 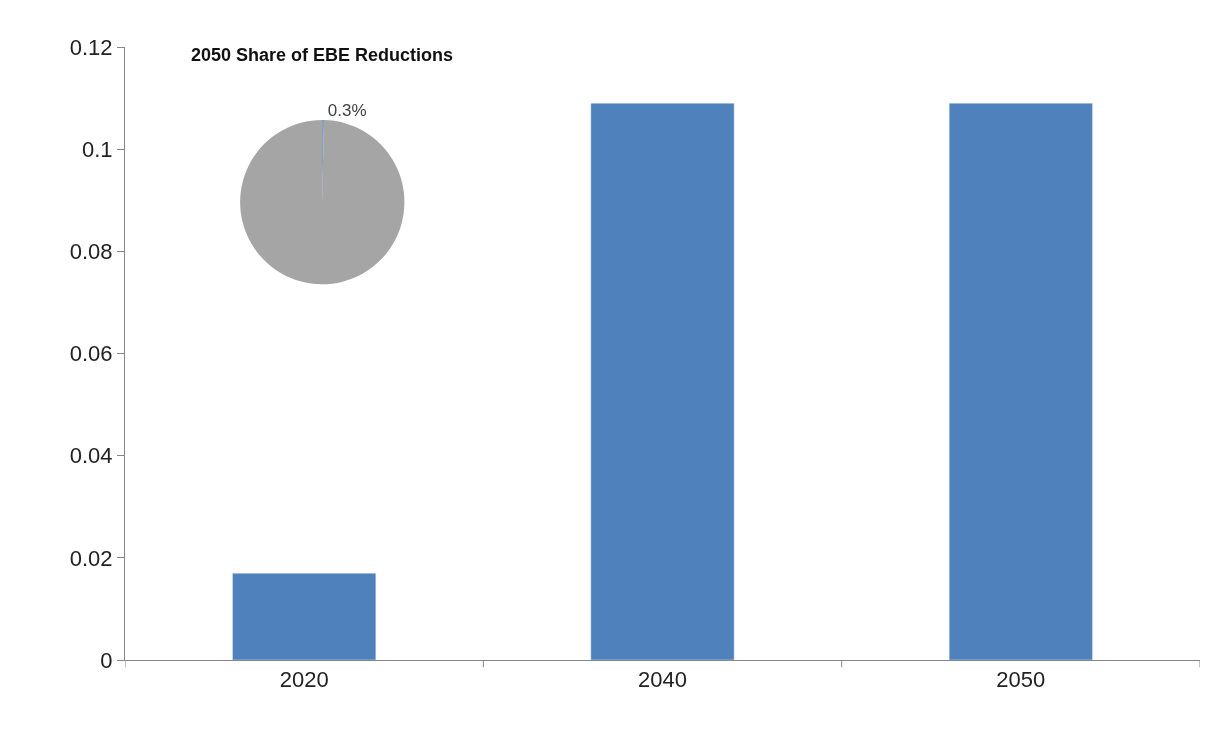 What do you see at coordinates (106, 660) in the screenshot?
I see `y-tick-label: 0` at bounding box center [106, 660].